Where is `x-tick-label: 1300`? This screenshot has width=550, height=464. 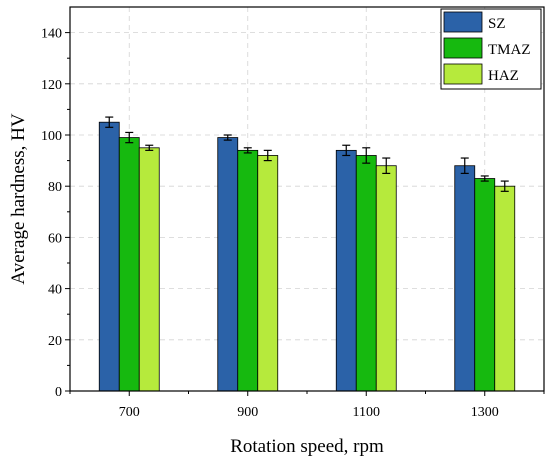
x-tick-label: 1300 is located at coordinates (485, 412).